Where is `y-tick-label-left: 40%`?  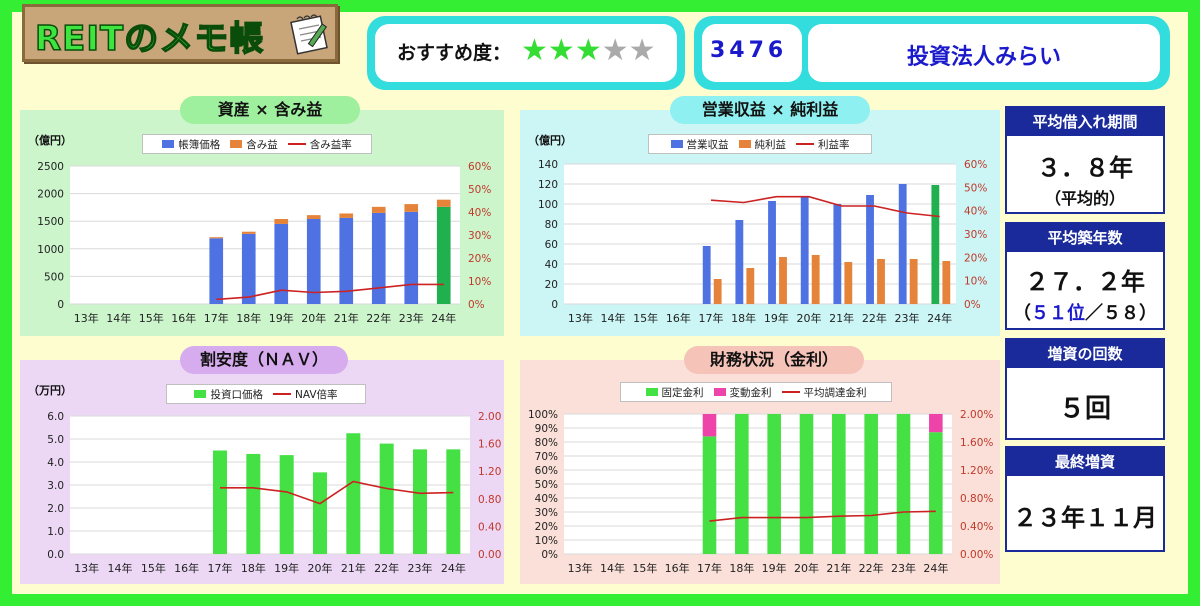 y-tick-label-left: 40% is located at coordinates (546, 499).